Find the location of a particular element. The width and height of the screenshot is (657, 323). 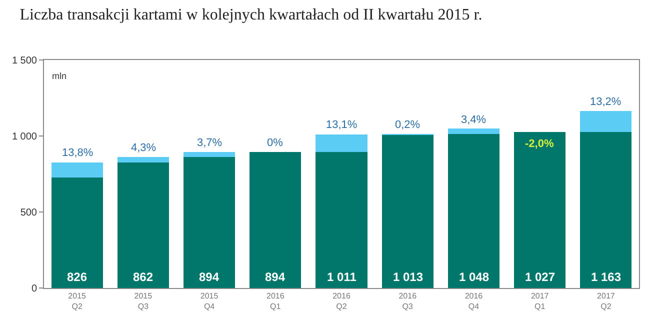

x-tick-label: 2016 Q2 is located at coordinates (341, 301).